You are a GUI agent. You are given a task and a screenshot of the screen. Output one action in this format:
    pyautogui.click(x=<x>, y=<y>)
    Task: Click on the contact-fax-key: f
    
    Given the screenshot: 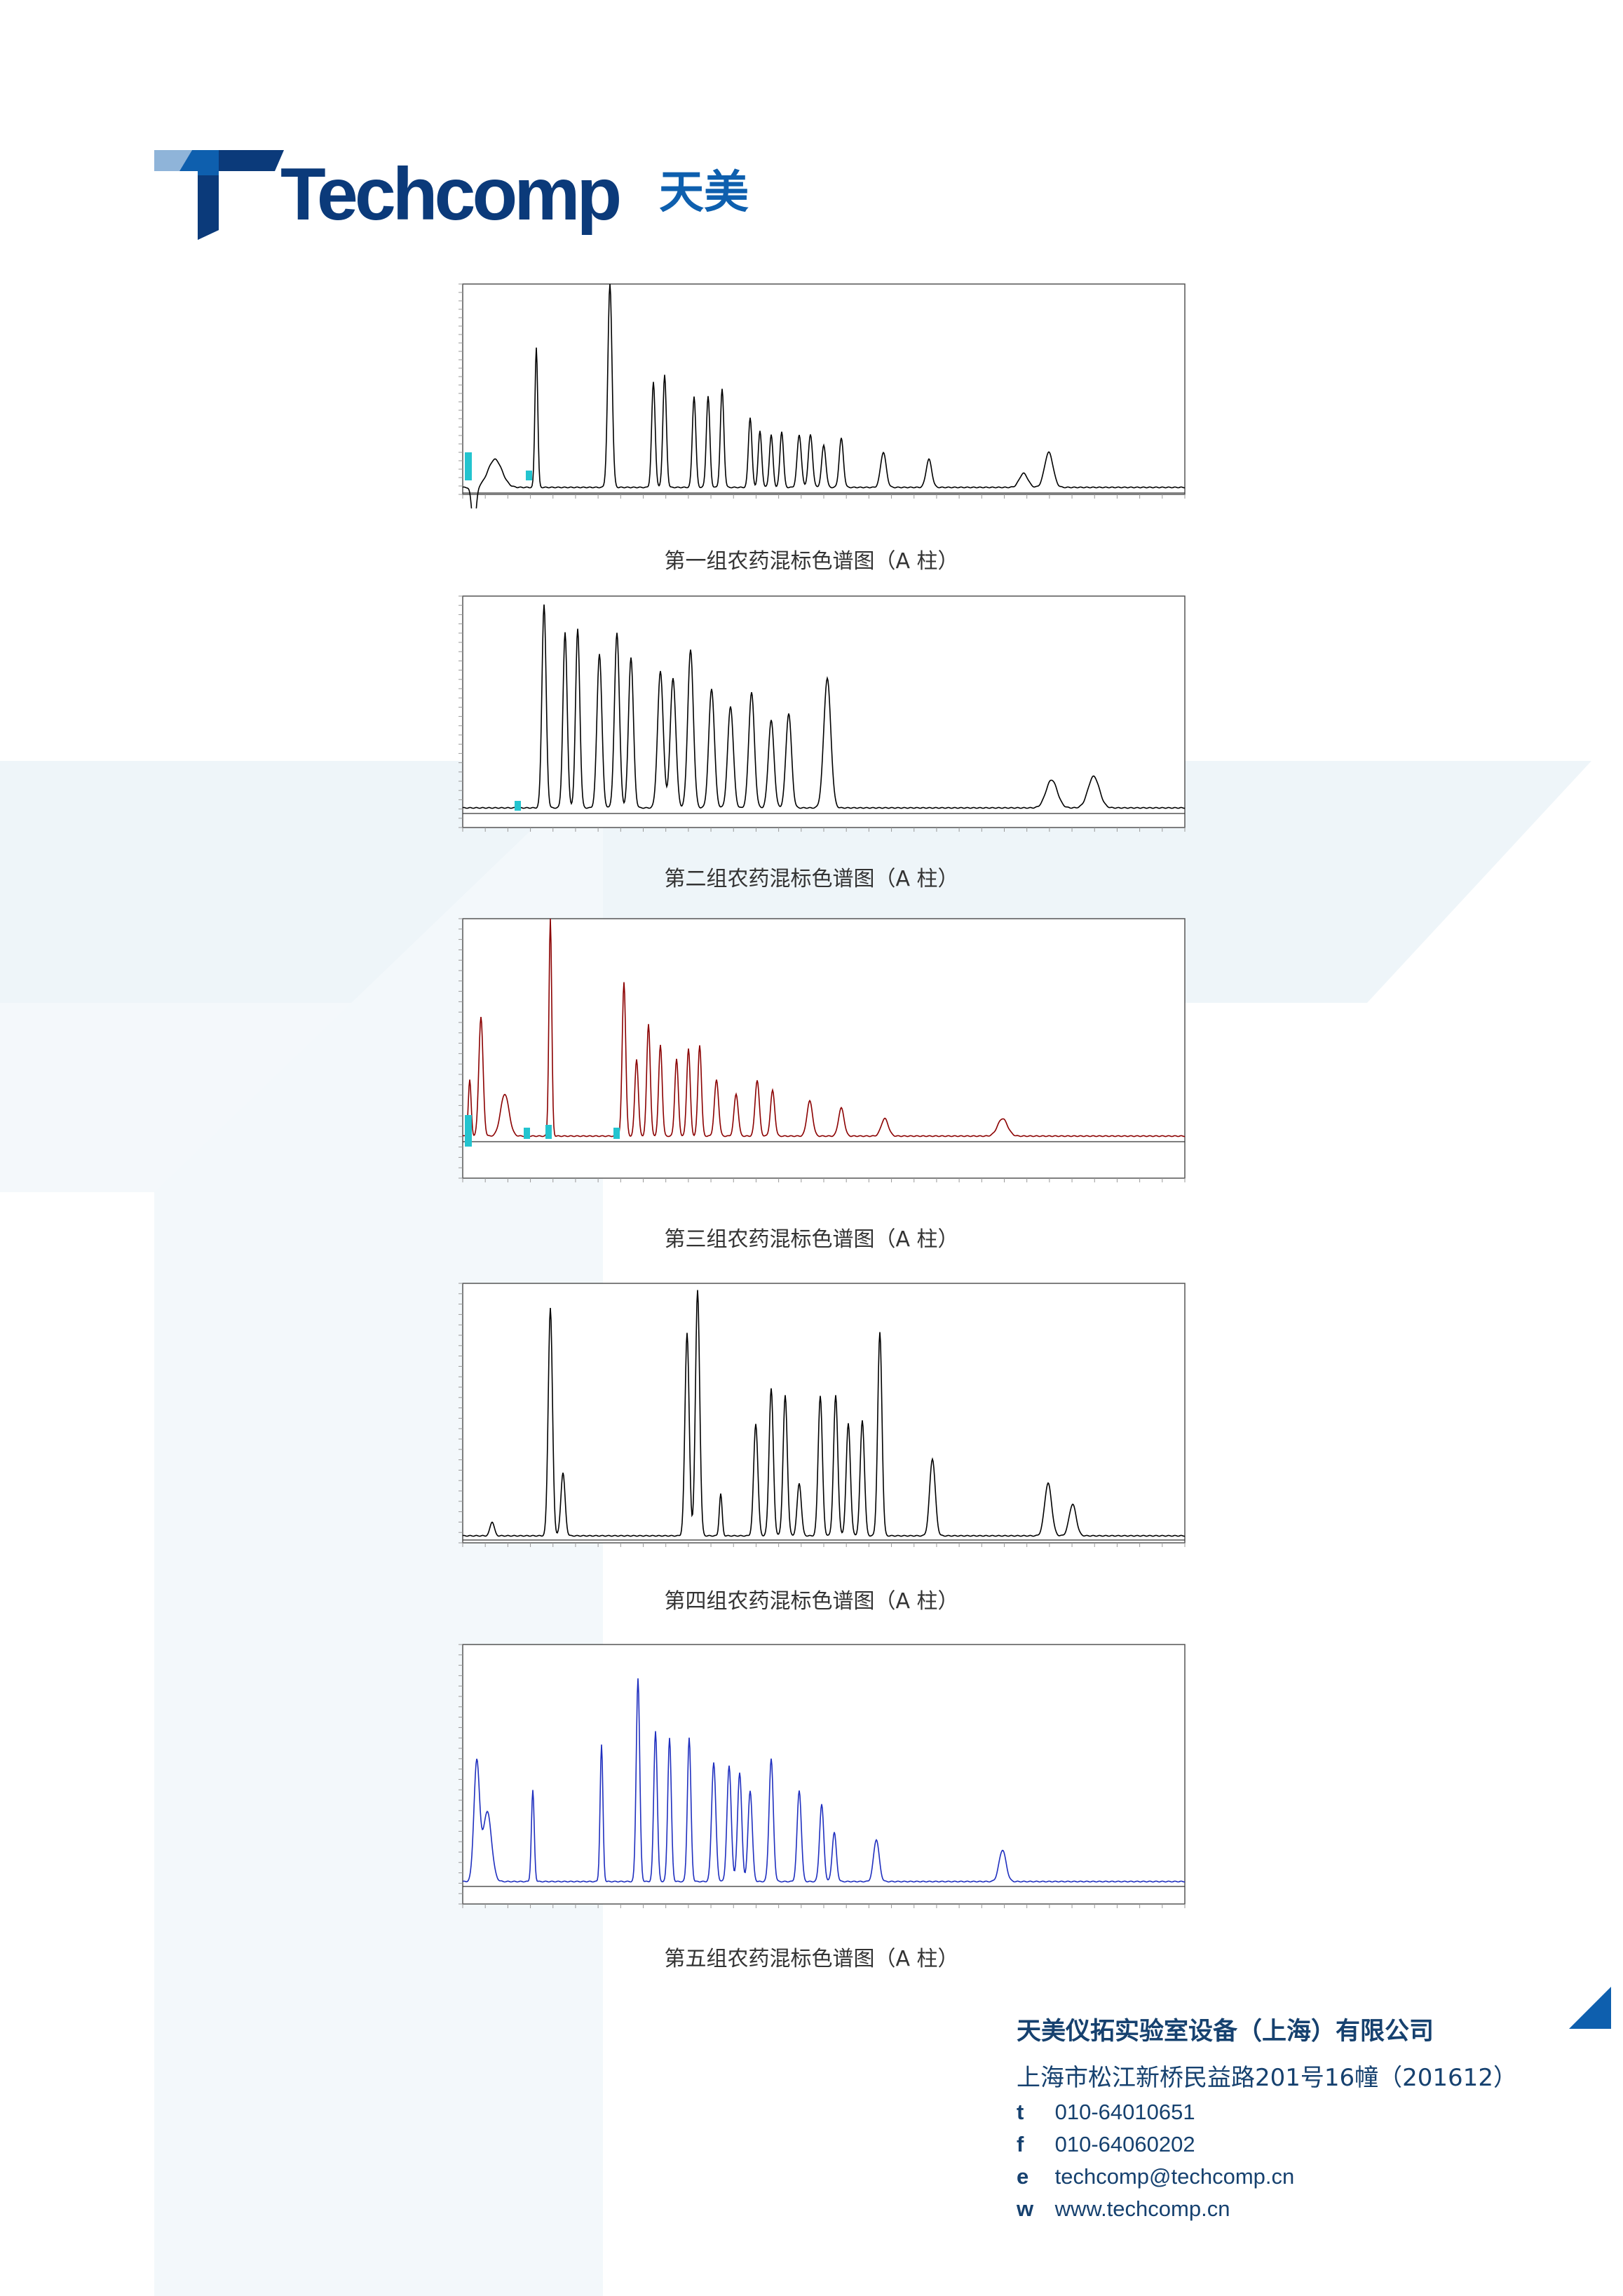 What is the action you would take?
    pyautogui.click(x=1020, y=2144)
    